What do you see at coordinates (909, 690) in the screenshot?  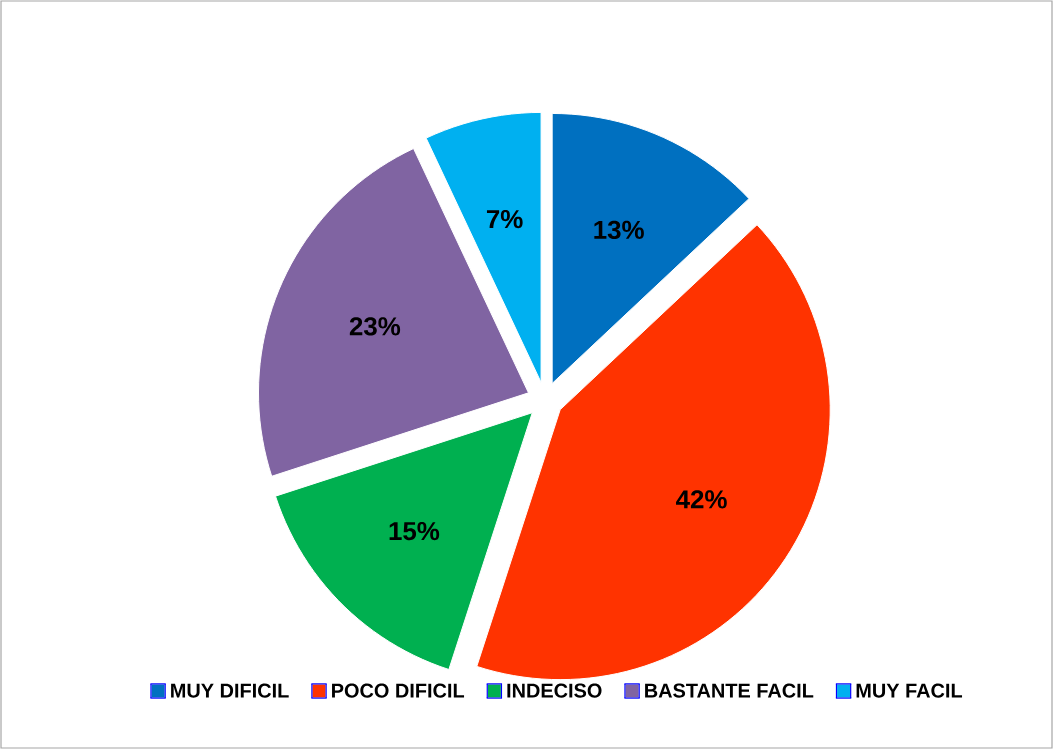 I see `legend-label: MUY FACIL` at bounding box center [909, 690].